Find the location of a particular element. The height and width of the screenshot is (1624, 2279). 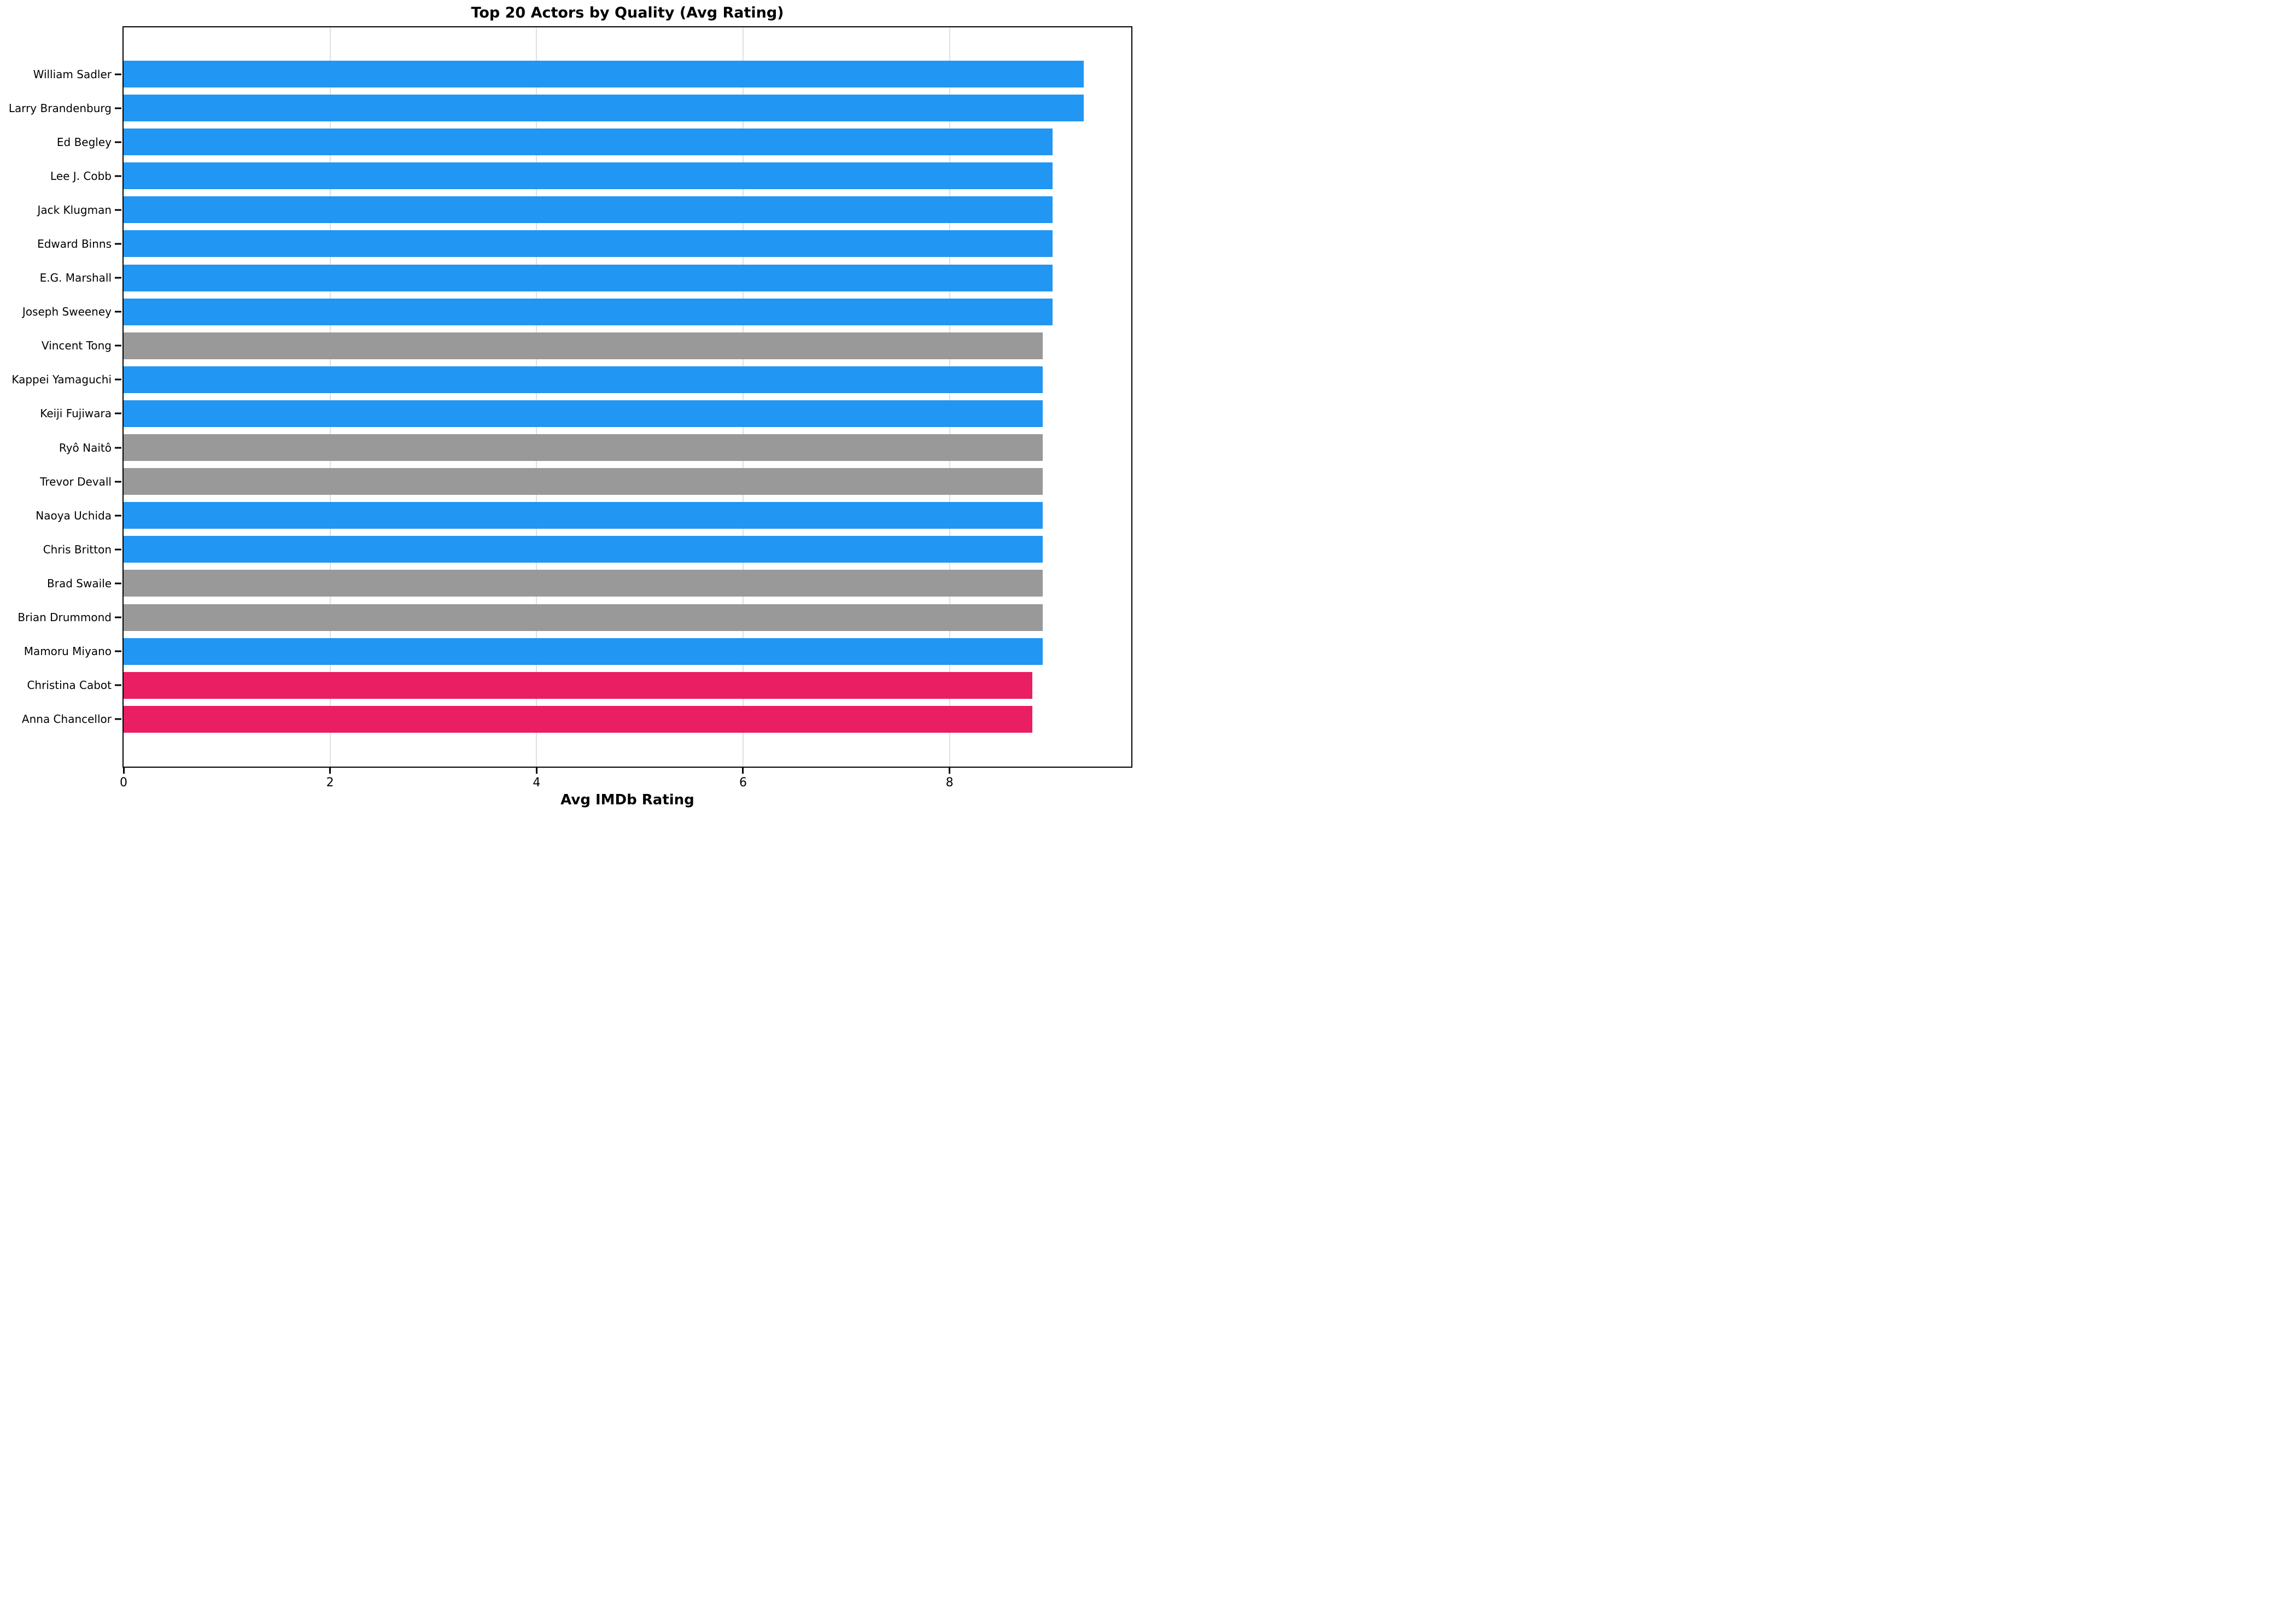

bar-row: Ryô Naitô is located at coordinates (595, 448).